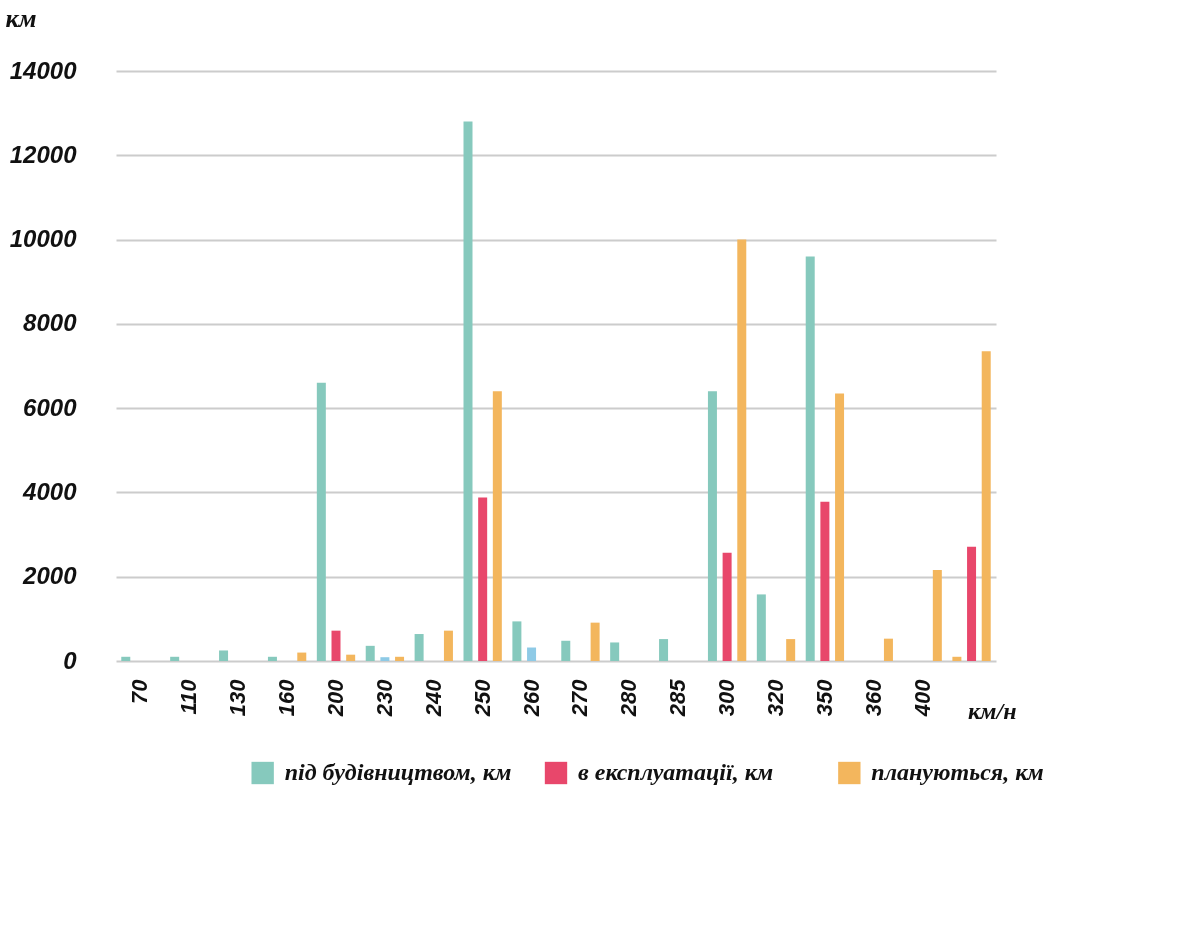 Image resolution: width=1180 pixels, height=950 pixels. I want to click on legend-label: плануються, км, so click(957, 772).